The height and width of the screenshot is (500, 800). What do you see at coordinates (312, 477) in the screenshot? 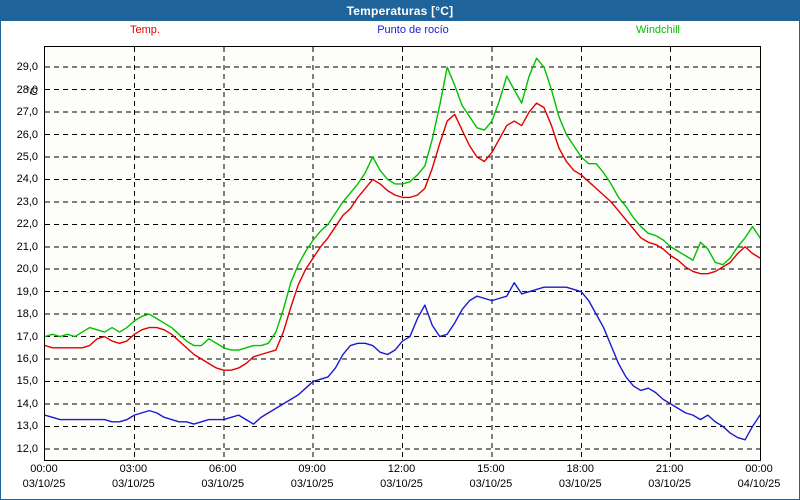
I see `x-axis-tick-label: 09:00 03/10/25` at bounding box center [312, 477].